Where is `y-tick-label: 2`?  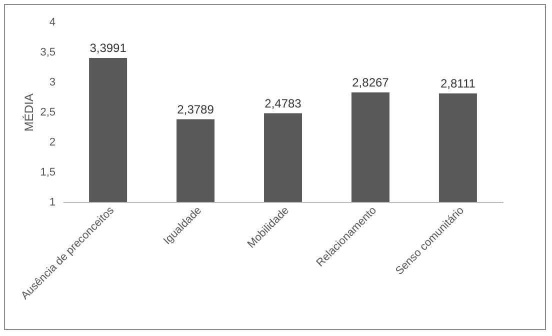
y-tick-label: 2 is located at coordinates (52, 142).